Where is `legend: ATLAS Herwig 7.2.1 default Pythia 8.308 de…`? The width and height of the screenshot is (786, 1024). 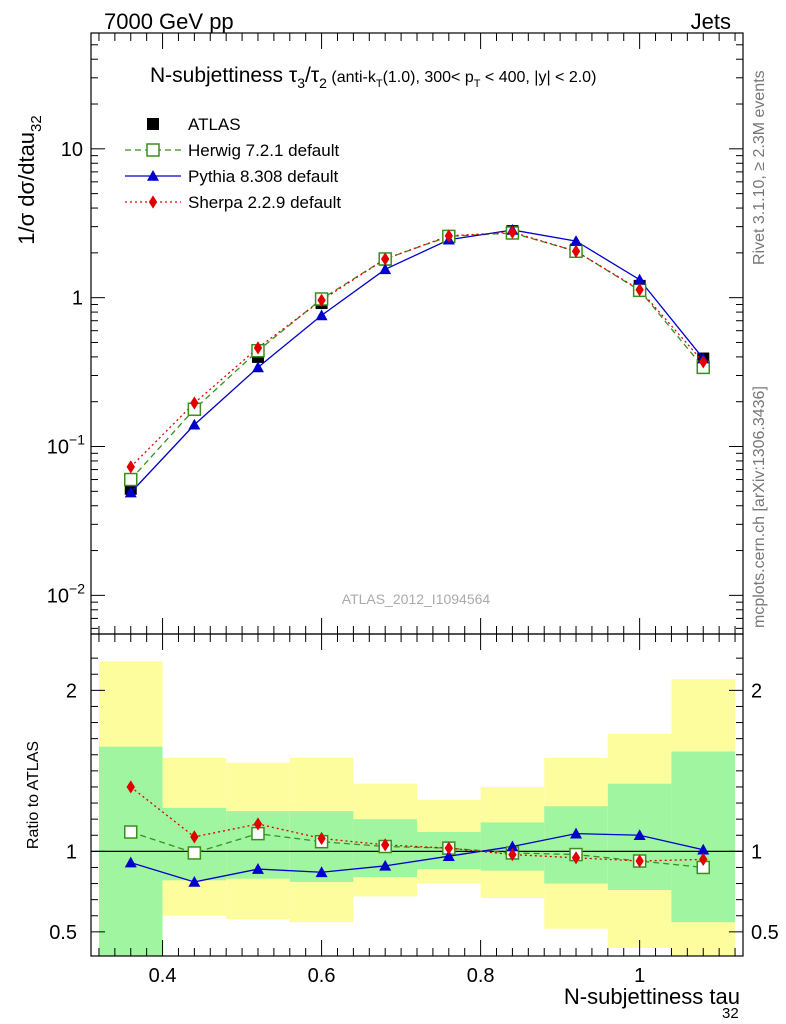
legend: ATLAS Herwig 7.2.1 default Pythia 8.308 de… is located at coordinates (233, 163).